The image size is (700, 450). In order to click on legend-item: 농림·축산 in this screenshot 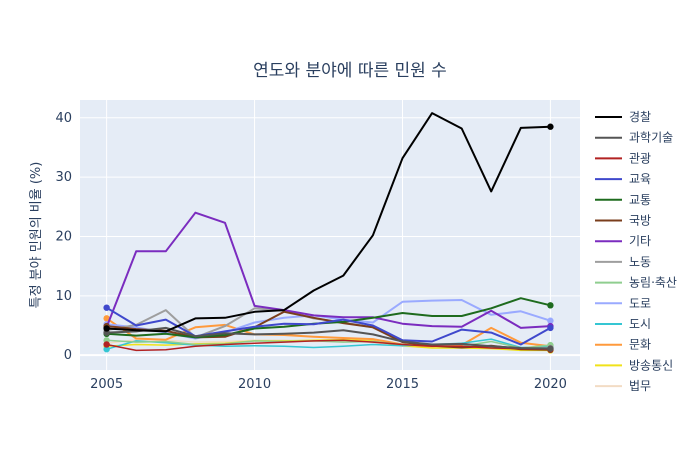, I will do `click(636, 283)`.